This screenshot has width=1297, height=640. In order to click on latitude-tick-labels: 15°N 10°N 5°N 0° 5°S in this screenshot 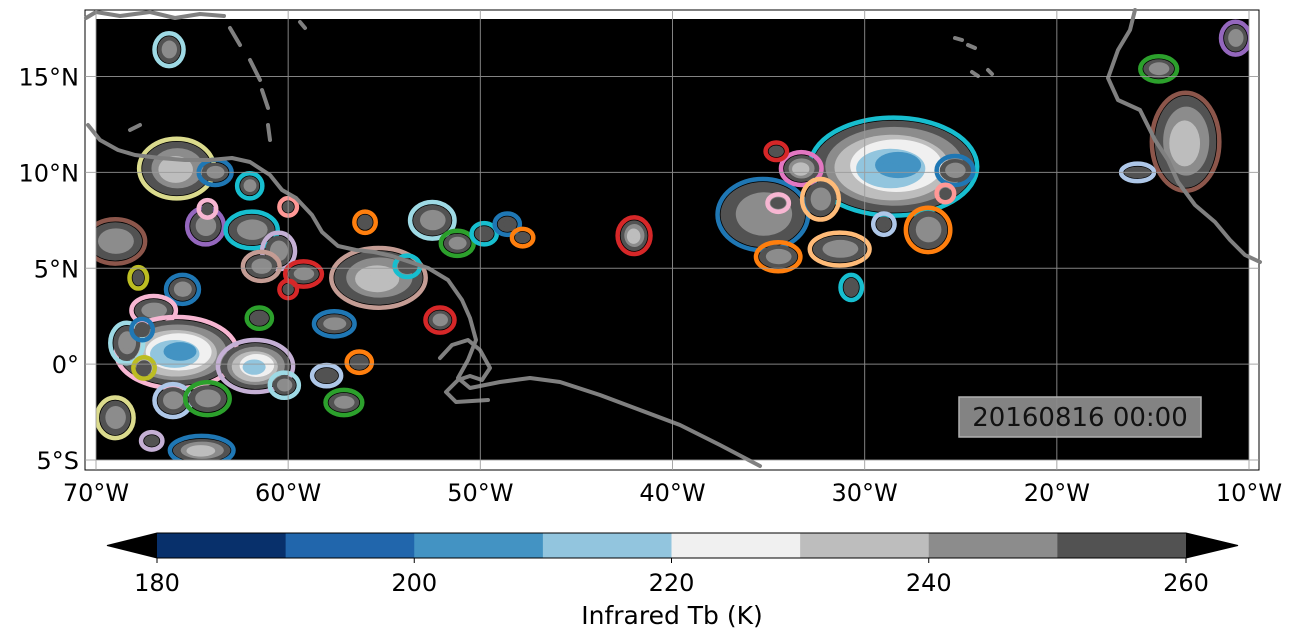, I will do `click(49, 269)`.